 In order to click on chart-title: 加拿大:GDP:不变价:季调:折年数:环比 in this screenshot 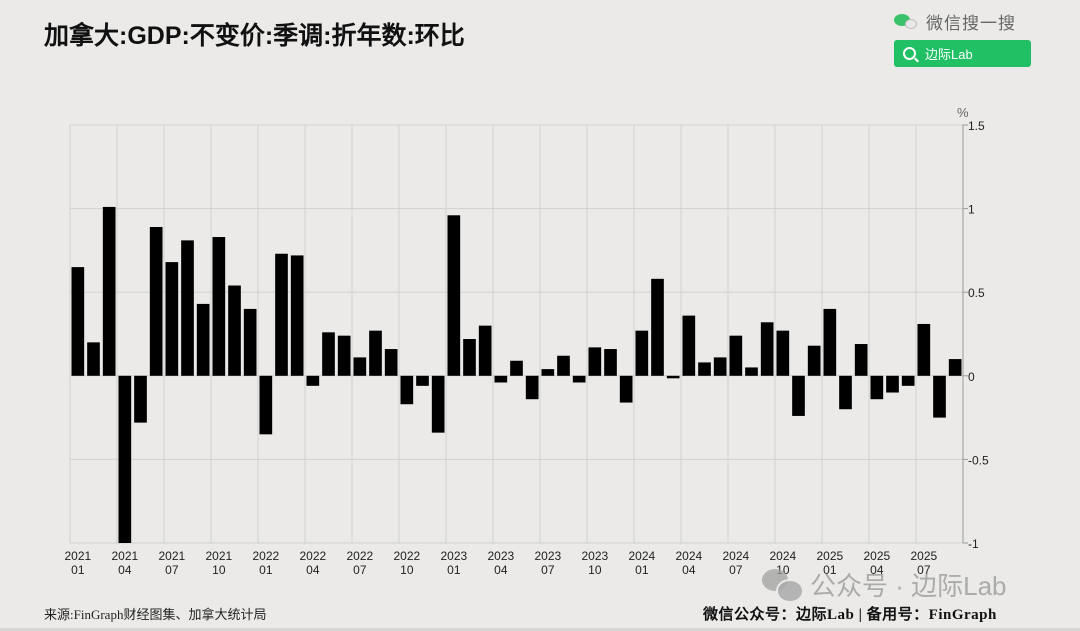, I will do `click(254, 36)`.